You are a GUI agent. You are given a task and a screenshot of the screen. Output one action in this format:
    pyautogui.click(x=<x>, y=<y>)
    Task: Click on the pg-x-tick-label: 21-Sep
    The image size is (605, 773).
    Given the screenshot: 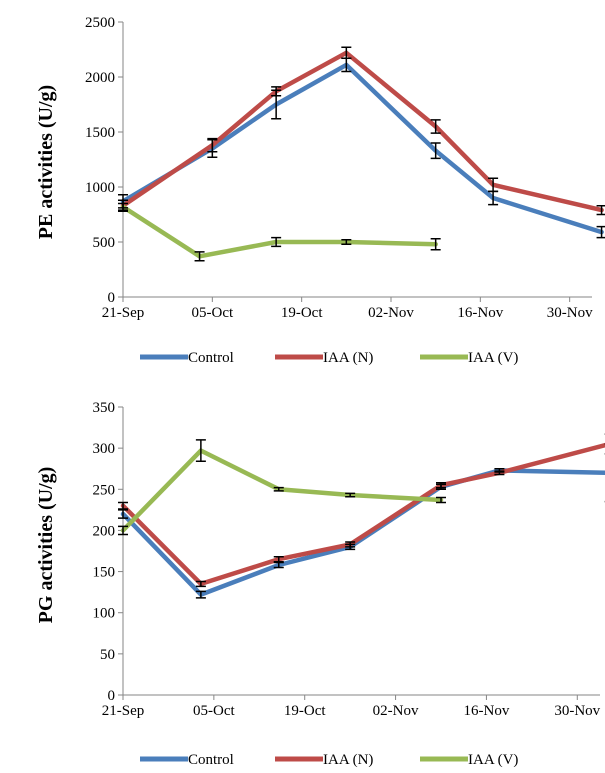 What is the action you would take?
    pyautogui.click(x=123, y=711)
    